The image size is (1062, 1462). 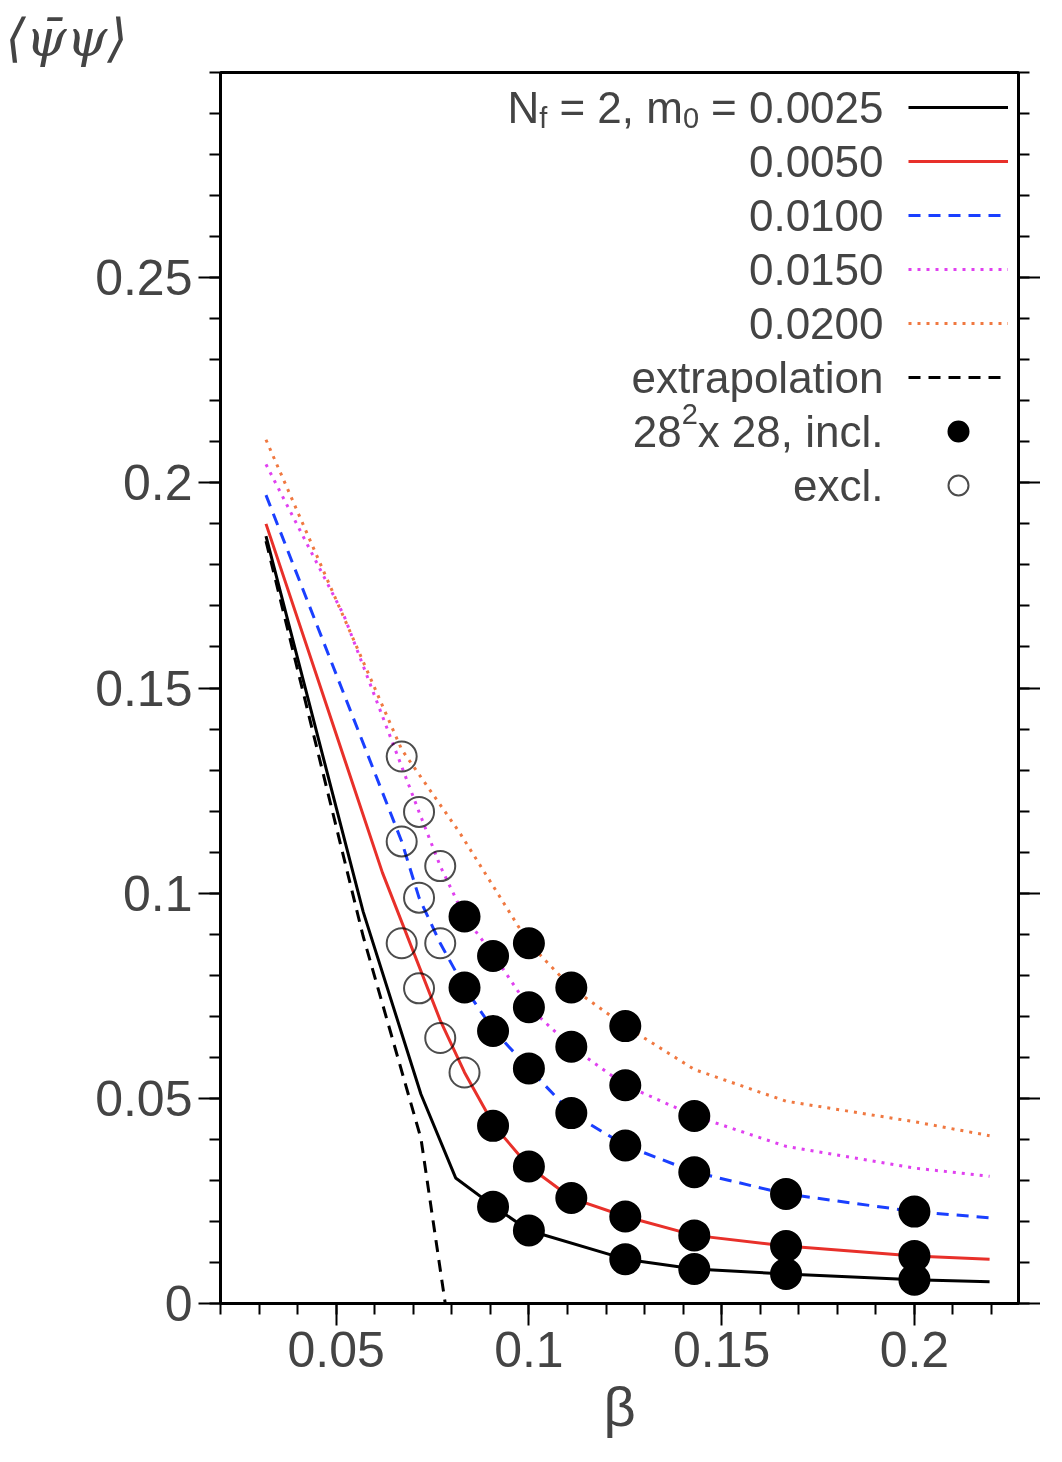 I want to click on y-tick-label: 0.1, so click(x=157, y=893).